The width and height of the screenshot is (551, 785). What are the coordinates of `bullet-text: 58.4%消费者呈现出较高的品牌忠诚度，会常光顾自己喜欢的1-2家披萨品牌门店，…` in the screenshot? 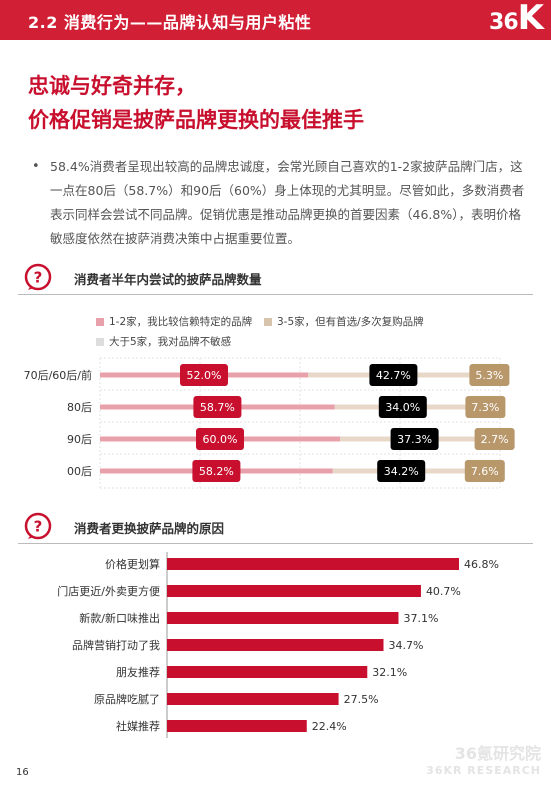 It's located at (287, 202).